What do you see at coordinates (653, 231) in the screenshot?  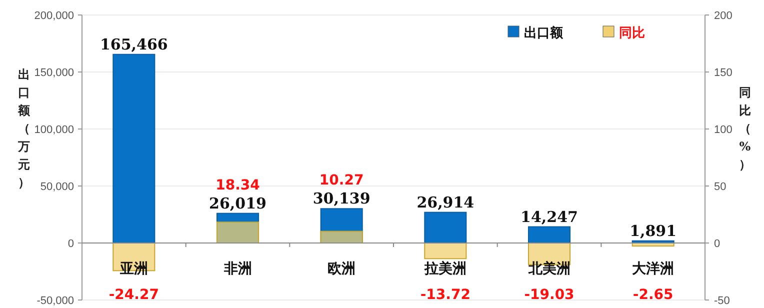 I see `data-label: 1,891` at bounding box center [653, 231].